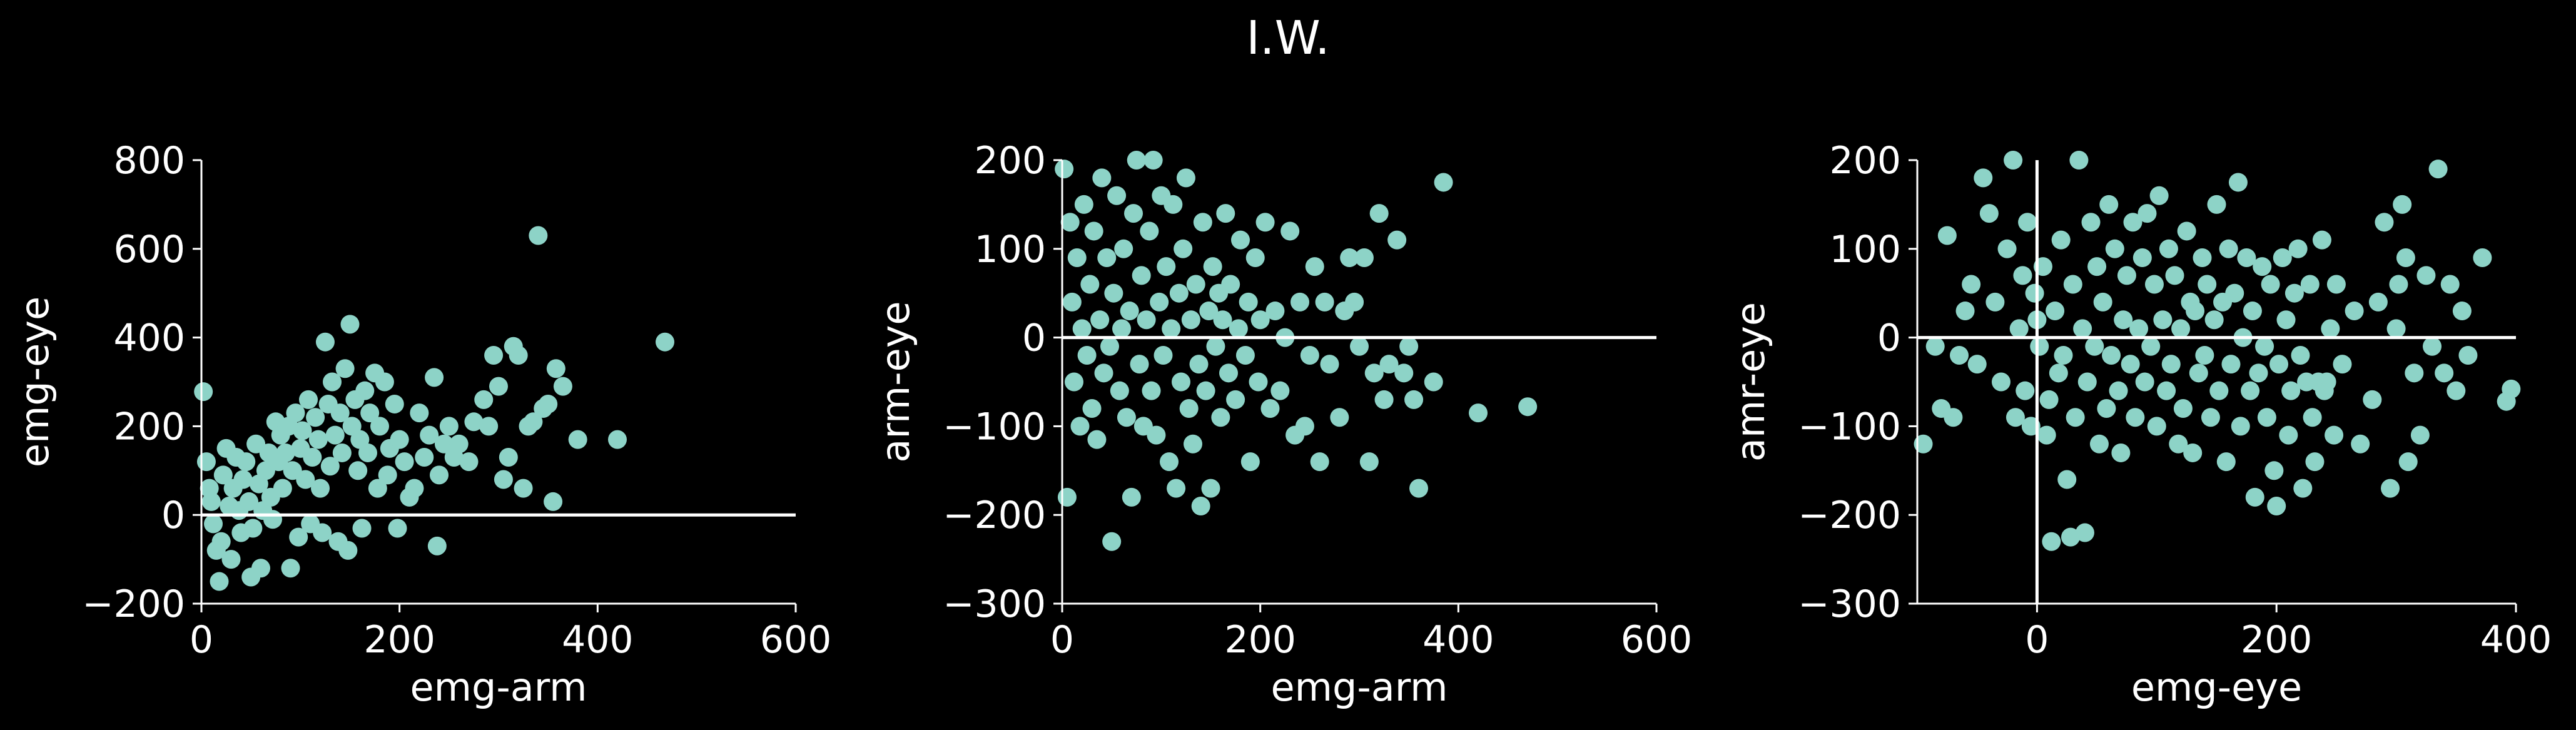 The width and height of the screenshot is (2576, 730). Describe the element at coordinates (1010, 161) in the screenshot. I see `y-tick-label: 200` at that location.